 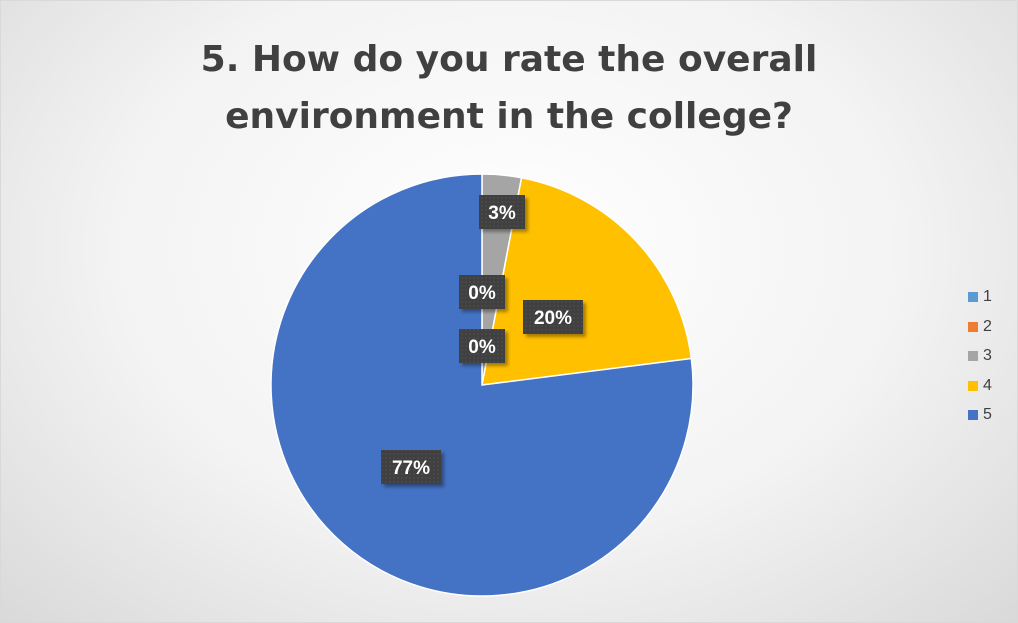 I want to click on data-label-1: 0%, so click(x=482, y=292).